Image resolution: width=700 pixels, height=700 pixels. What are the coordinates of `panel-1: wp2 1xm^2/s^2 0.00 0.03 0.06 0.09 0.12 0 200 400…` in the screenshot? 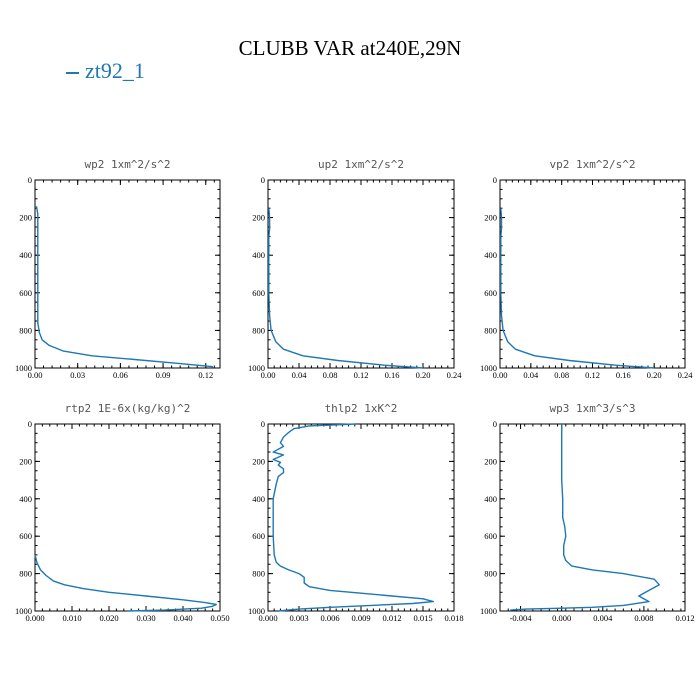 It's located at (118, 269).